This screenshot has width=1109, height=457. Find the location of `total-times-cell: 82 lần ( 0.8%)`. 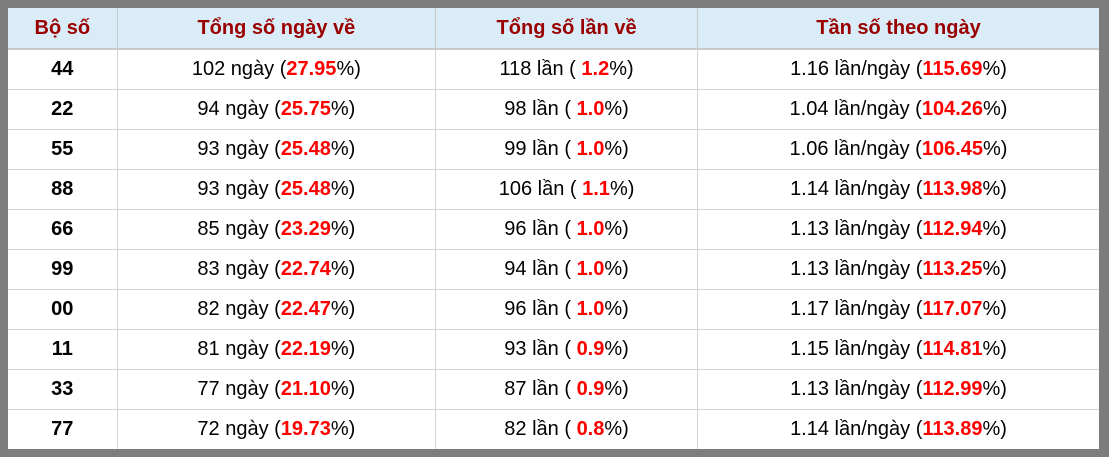

total-times-cell: 82 lần ( 0.8%) is located at coordinates (566, 429).